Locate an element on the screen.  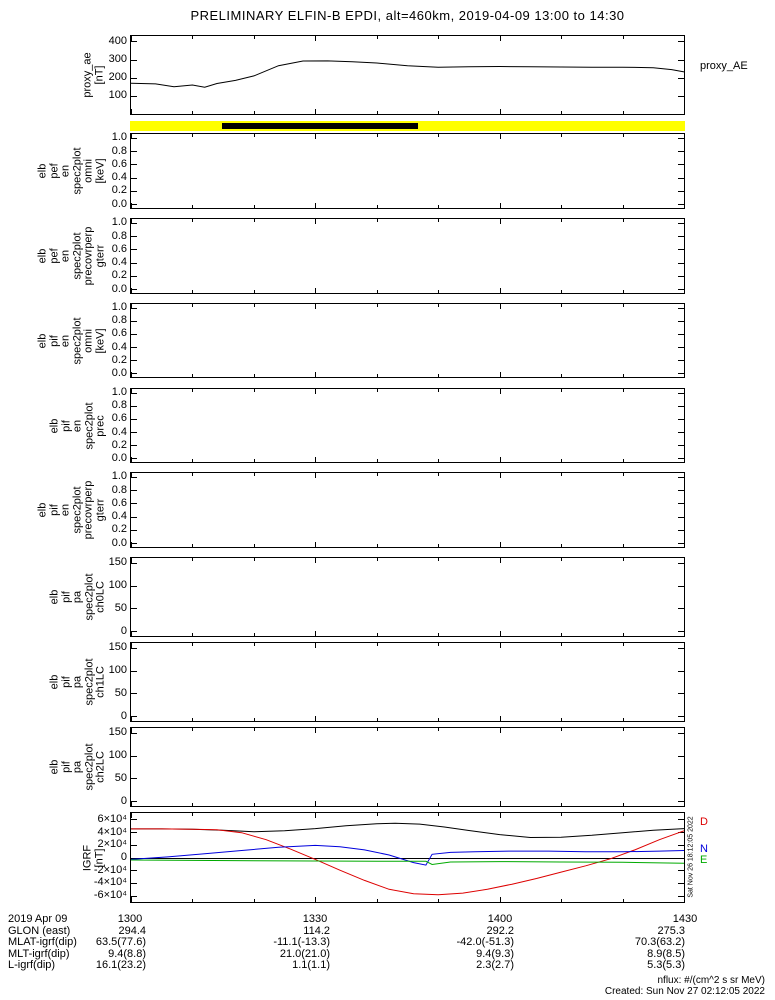
time-tick-label: 1330 is located at coordinates (315, 919).